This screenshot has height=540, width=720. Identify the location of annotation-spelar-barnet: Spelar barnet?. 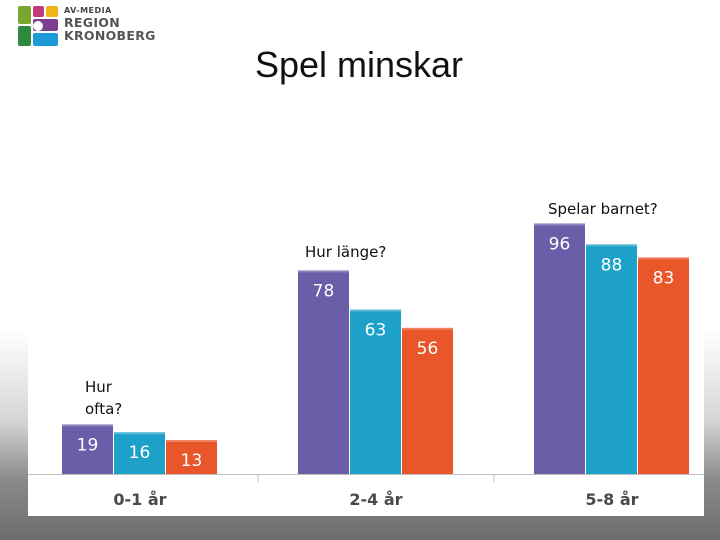
(603, 209).